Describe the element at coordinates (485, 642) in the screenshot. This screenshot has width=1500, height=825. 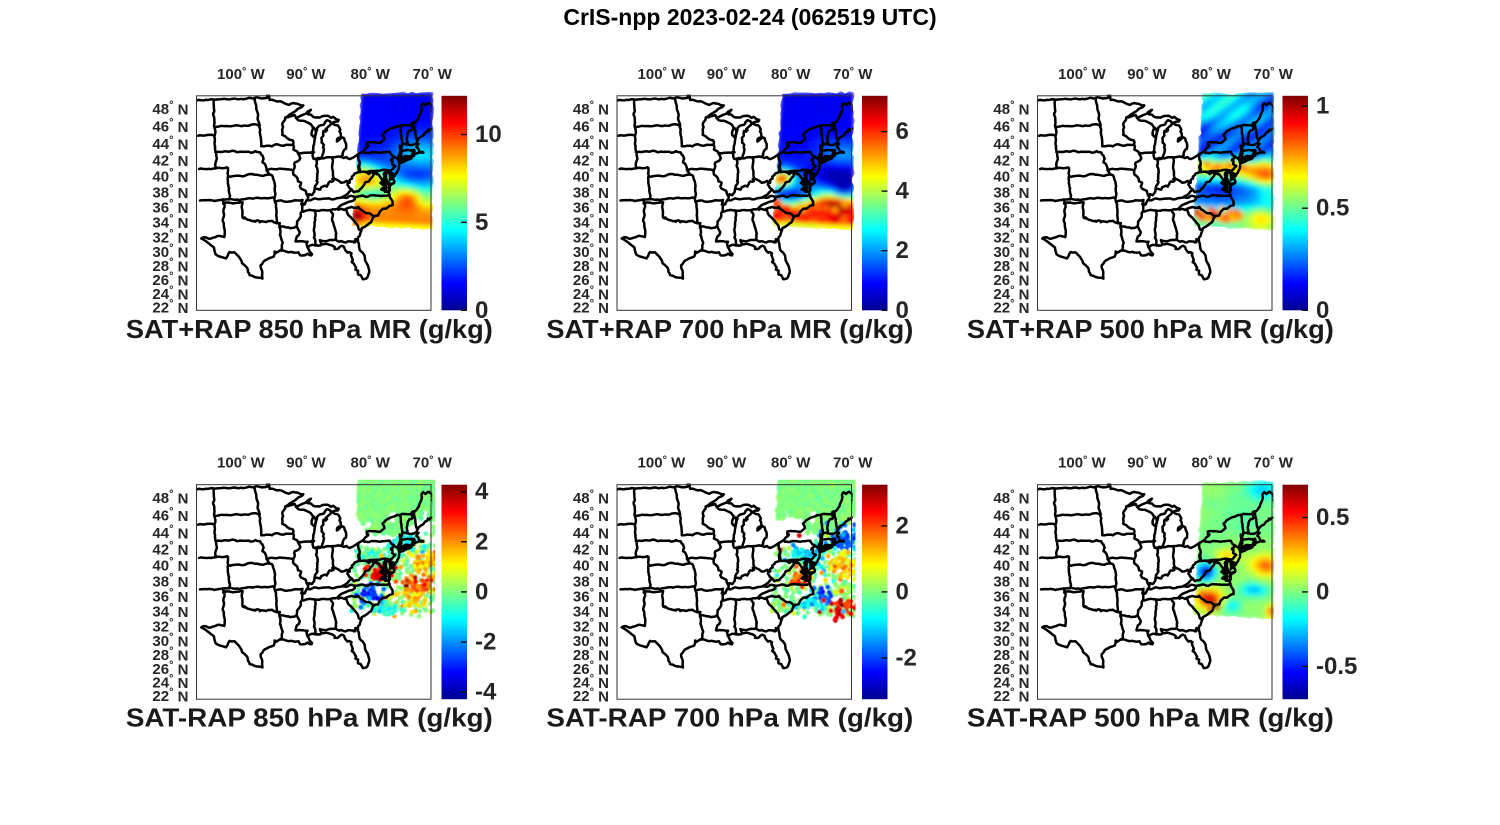
I see `svg-text: -2` at that location.